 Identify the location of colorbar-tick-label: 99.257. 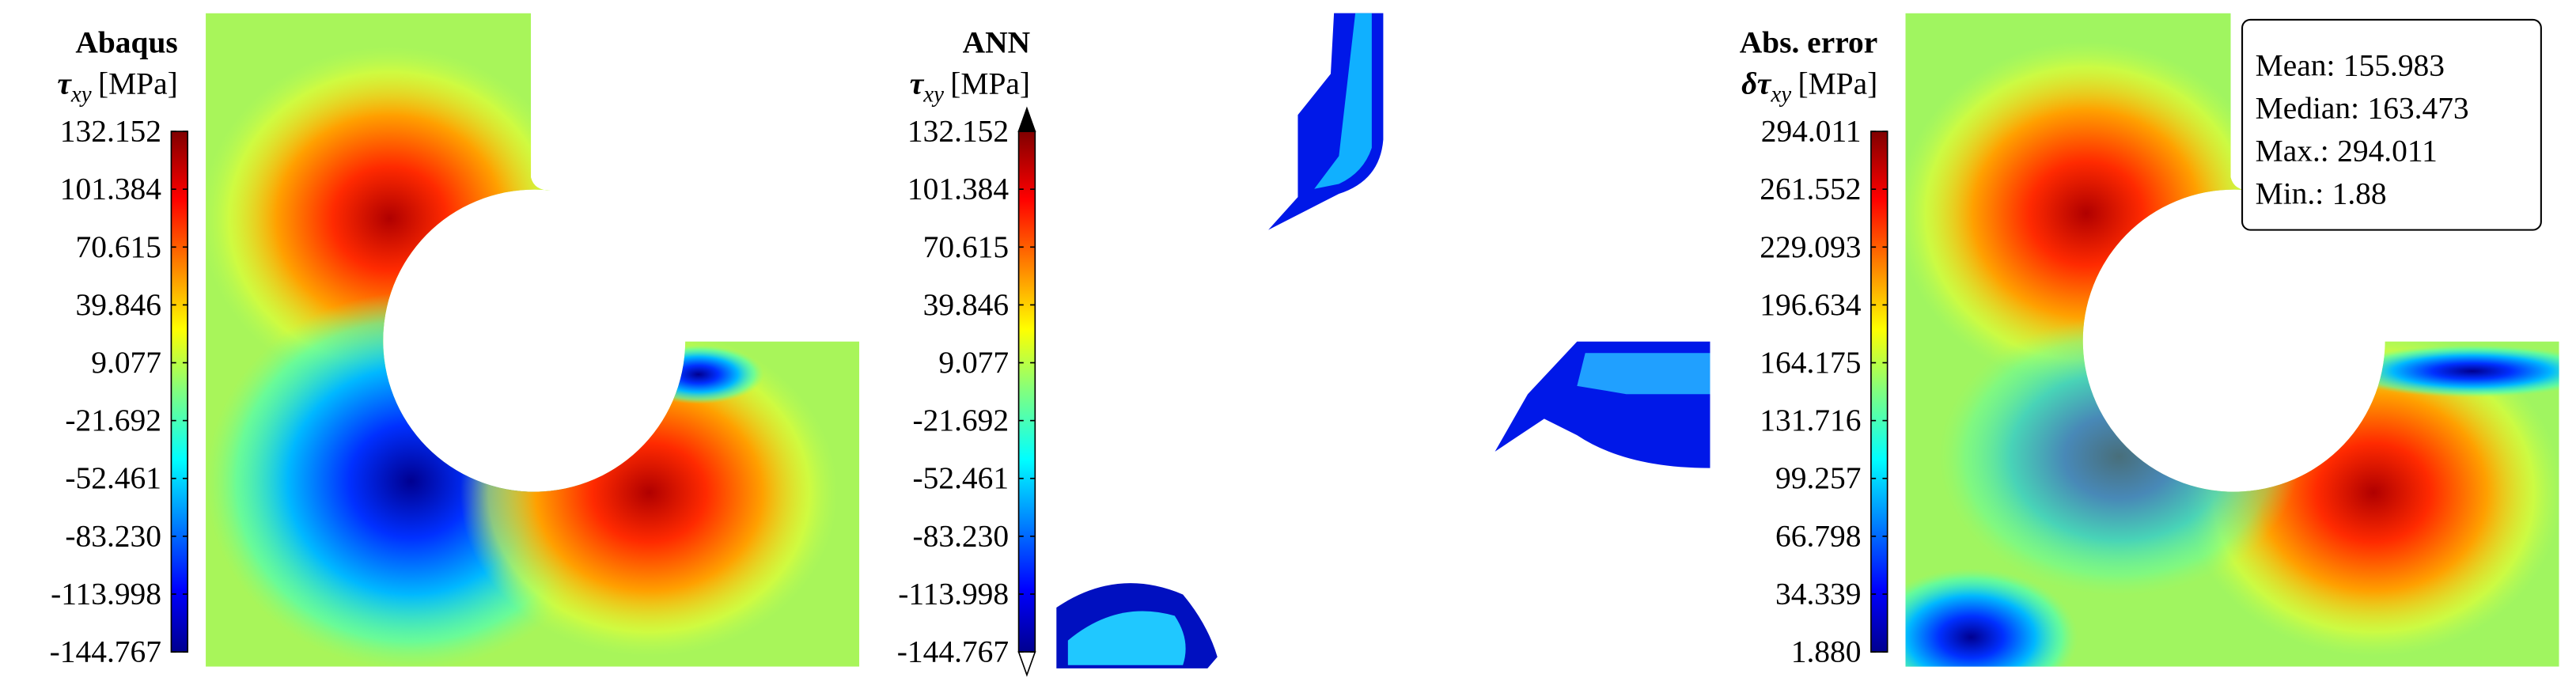
(1818, 478).